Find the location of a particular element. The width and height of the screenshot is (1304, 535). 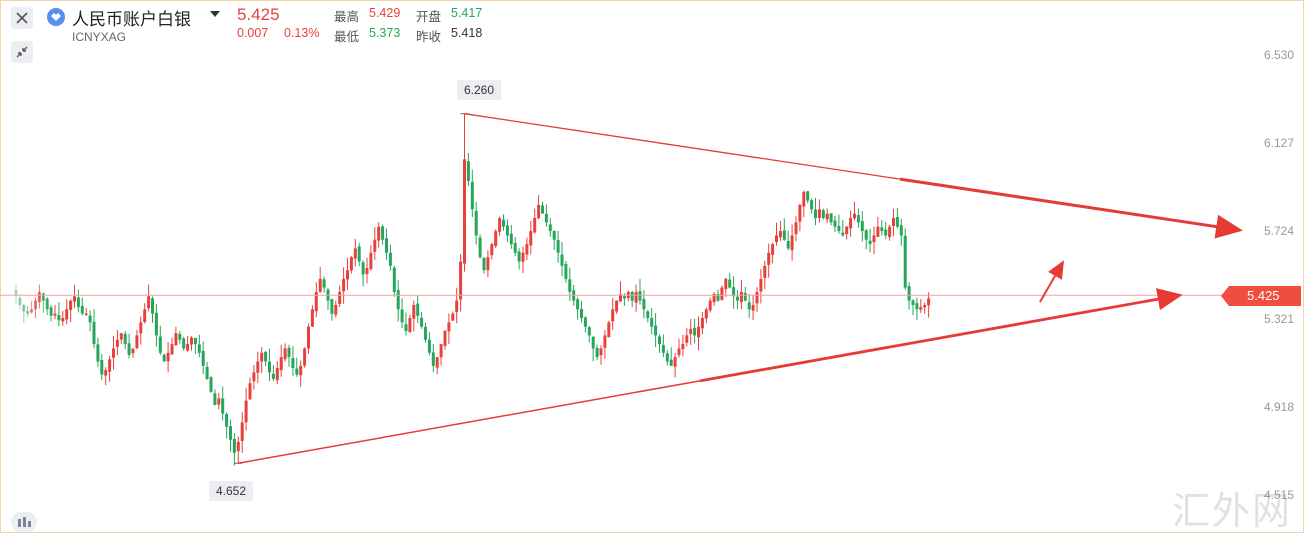

instrument-name: 人民币账户白银 is located at coordinates (131, 20).